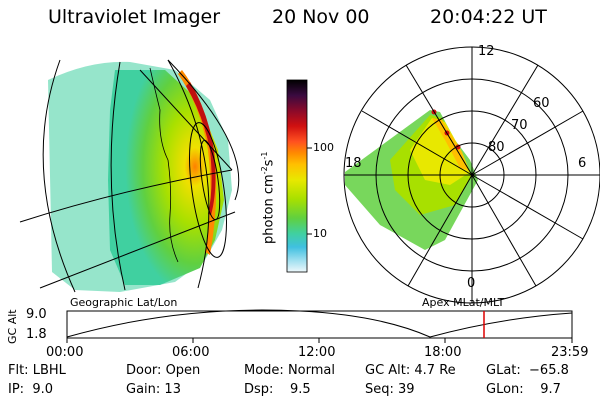 The image size is (600, 400). What do you see at coordinates (519, 125) in the screenshot?
I see `mlat-label-70: 70` at bounding box center [519, 125].